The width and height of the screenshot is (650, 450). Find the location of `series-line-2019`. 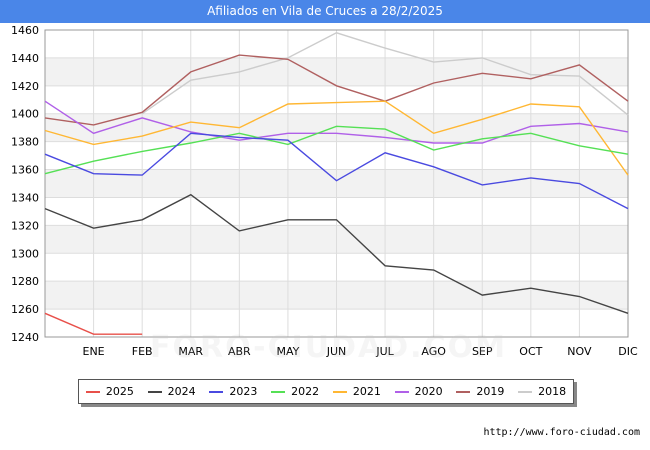

series-line-2019 is located at coordinates (336, 90).